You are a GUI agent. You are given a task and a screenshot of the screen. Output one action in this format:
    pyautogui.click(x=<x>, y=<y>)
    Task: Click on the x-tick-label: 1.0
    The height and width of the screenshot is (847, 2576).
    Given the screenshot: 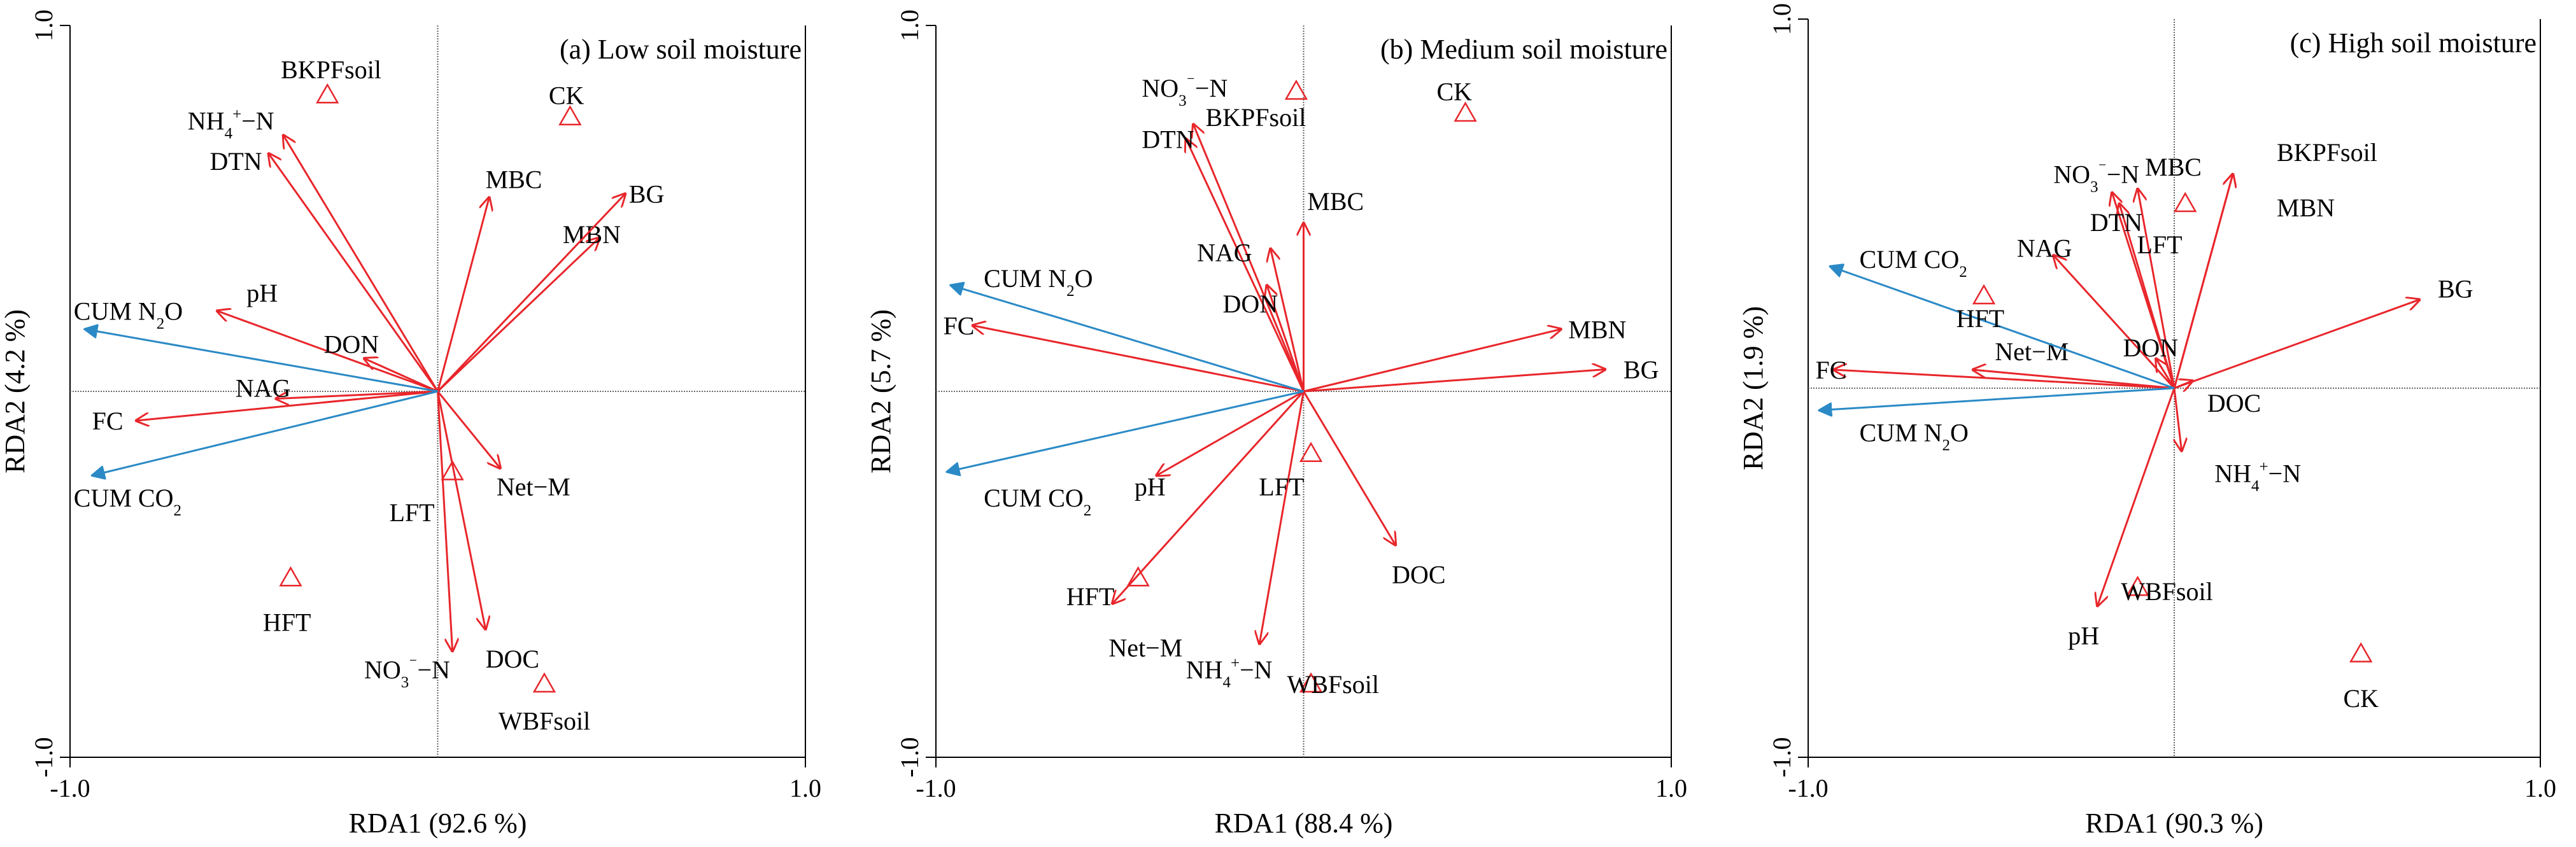 What is the action you would take?
    pyautogui.click(x=805, y=788)
    